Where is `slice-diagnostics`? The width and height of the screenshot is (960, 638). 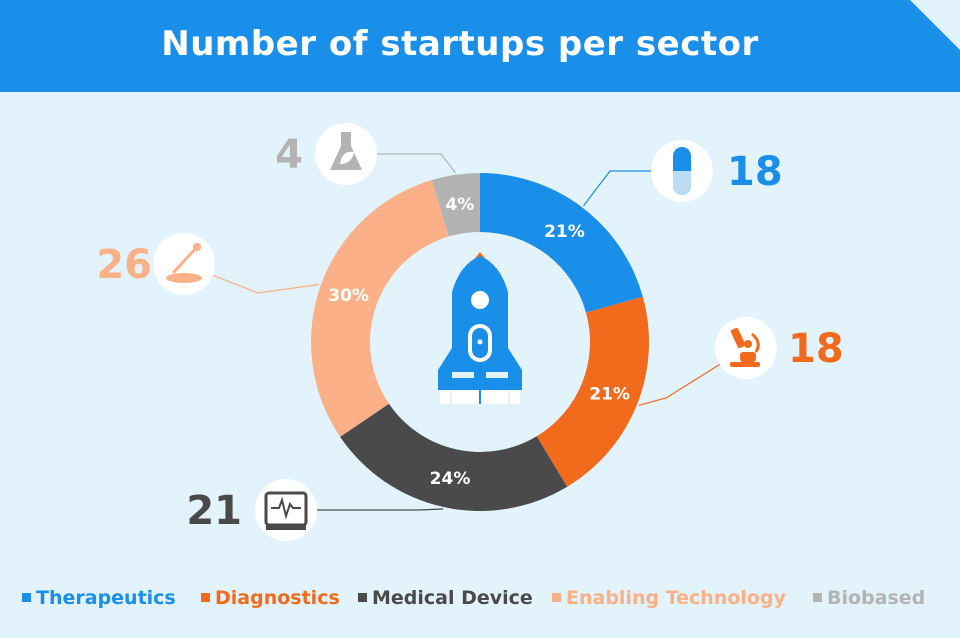
slice-diagnostics is located at coordinates (592, 391).